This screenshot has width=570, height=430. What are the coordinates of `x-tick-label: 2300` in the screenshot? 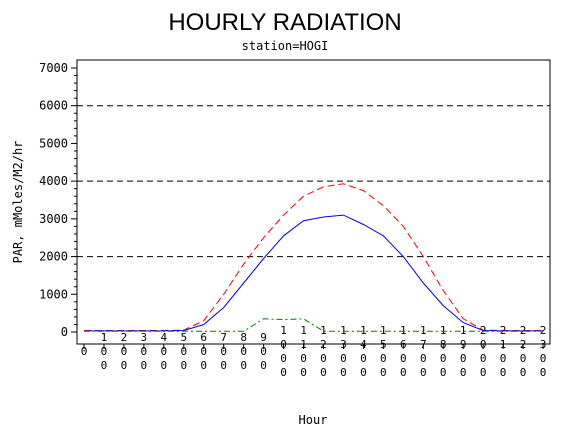 It's located at (543, 352).